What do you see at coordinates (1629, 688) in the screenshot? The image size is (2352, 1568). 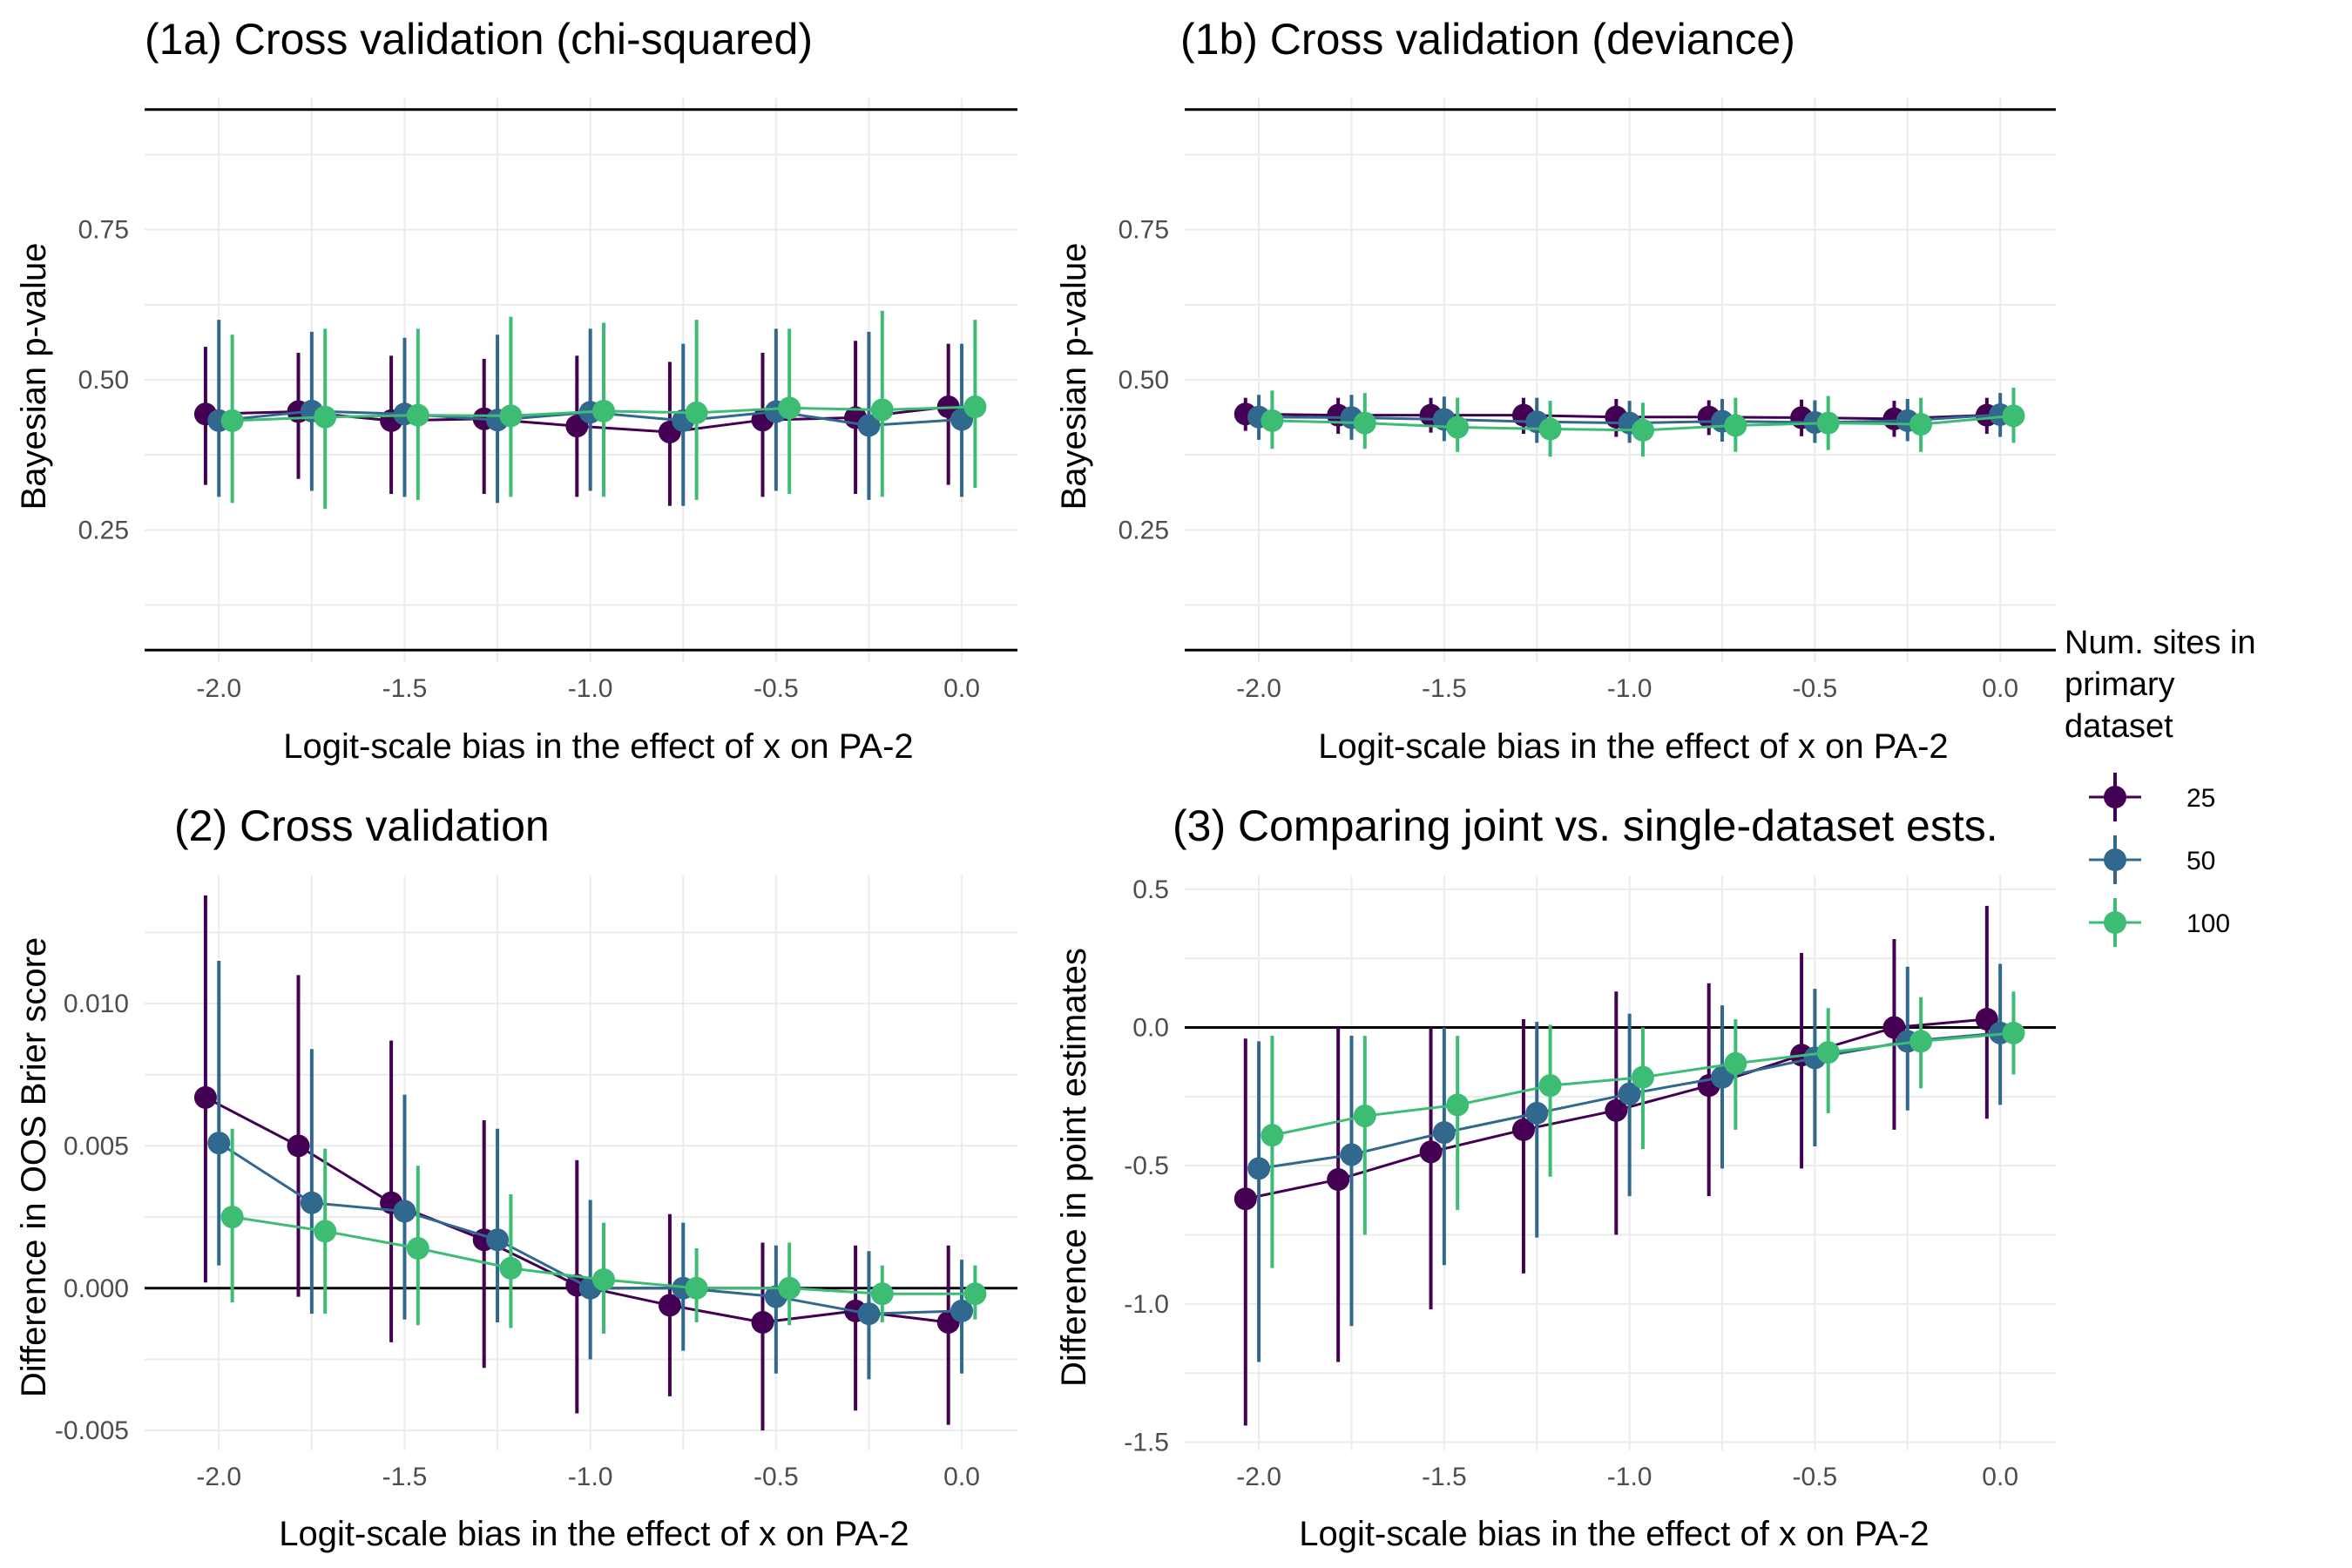 I see `x-tick-label: -1.0` at bounding box center [1629, 688].